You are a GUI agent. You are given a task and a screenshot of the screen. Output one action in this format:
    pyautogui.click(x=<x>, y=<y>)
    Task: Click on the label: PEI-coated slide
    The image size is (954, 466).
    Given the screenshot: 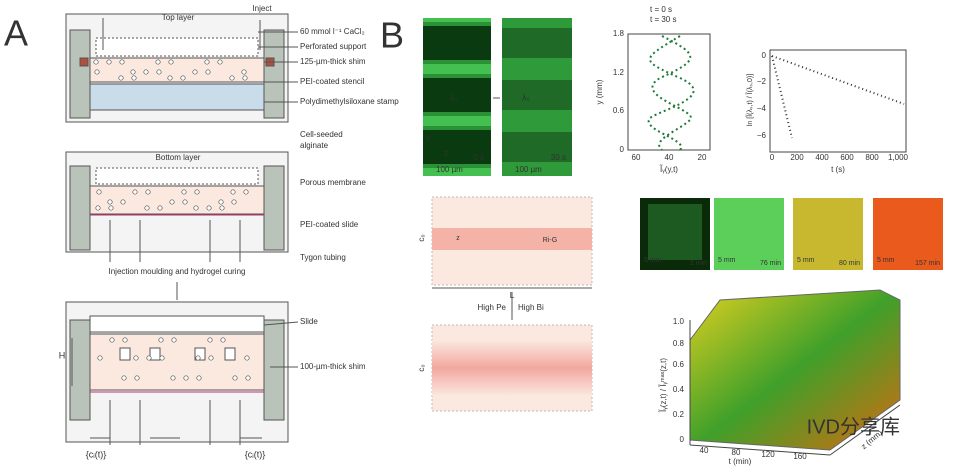 What is the action you would take?
    pyautogui.click(x=329, y=224)
    